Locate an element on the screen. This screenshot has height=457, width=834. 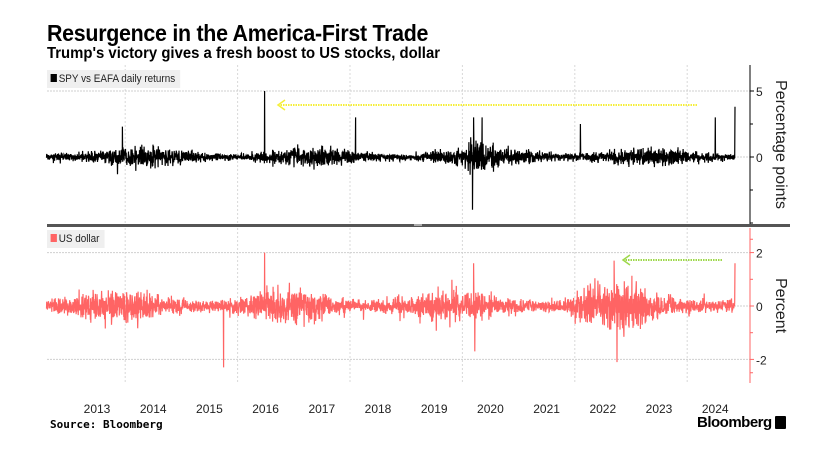
bloomberg-terminal-icon is located at coordinates (780, 422).